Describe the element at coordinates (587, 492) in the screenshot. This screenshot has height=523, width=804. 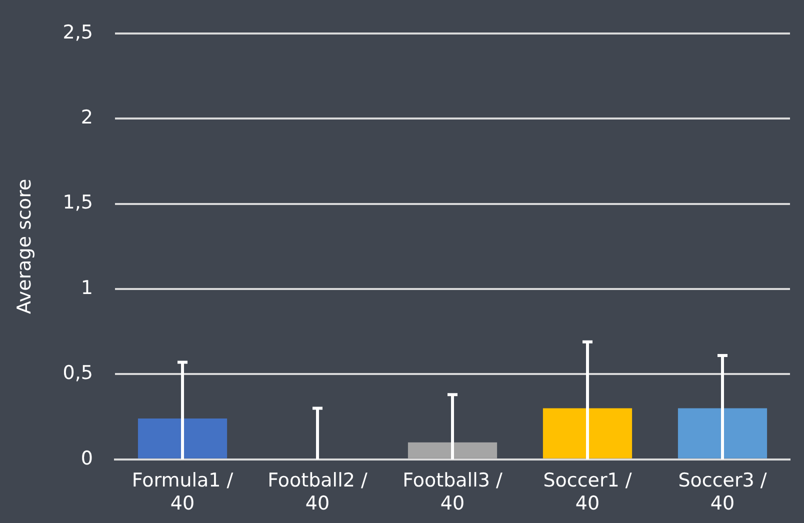
I see `x-tick-label: Soccer1 / 40` at that location.